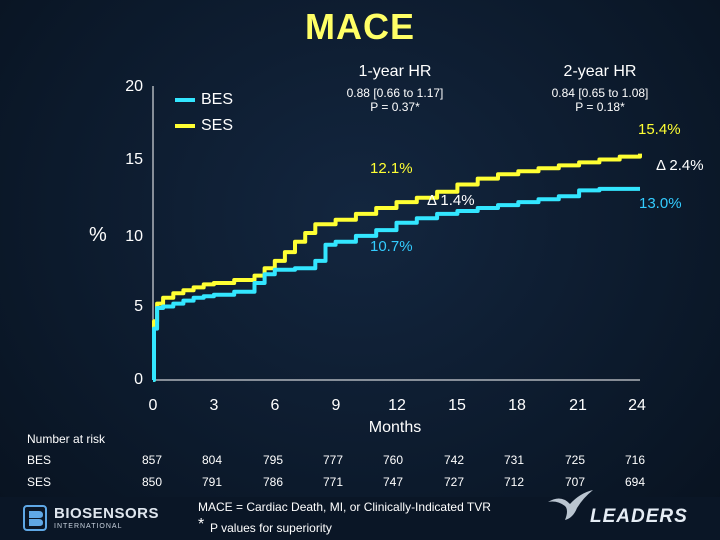 This screenshot has height=540, width=720. Describe the element at coordinates (138, 306) in the screenshot. I see `y-tick-label: 5` at that location.